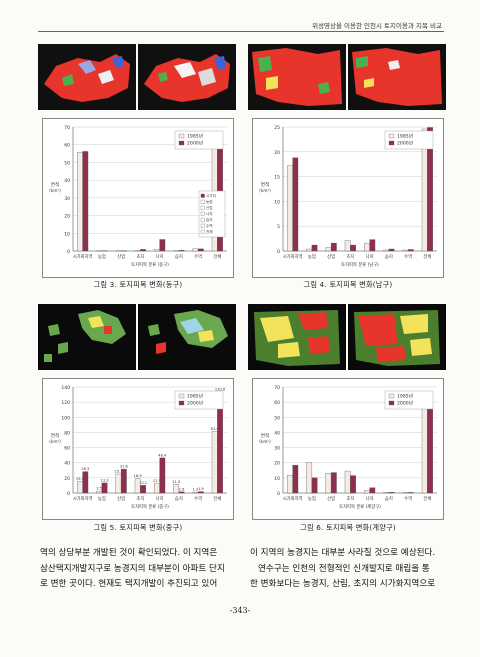  I want to click on text-line: 연수구는 인천의 전형적인 신개발지로 매립을 통, so click(344, 568).